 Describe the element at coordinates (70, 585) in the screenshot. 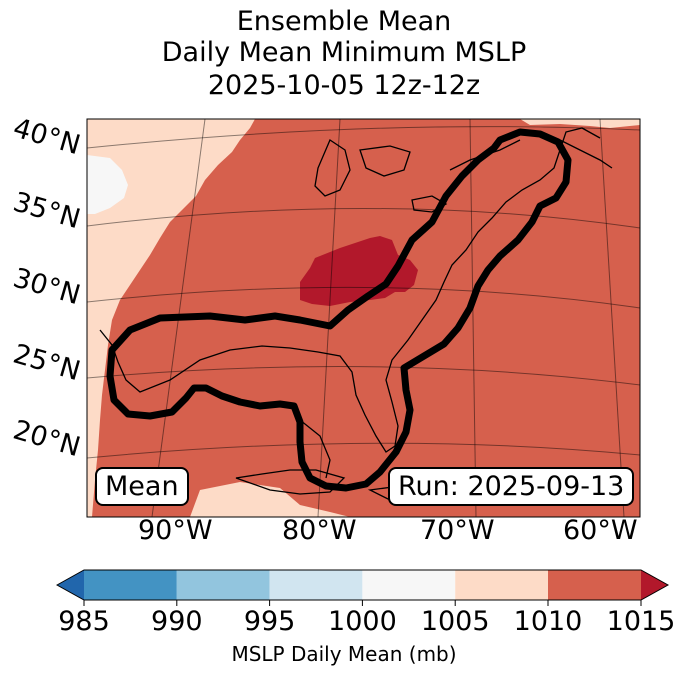

I see `colorbar-extend-low` at that location.